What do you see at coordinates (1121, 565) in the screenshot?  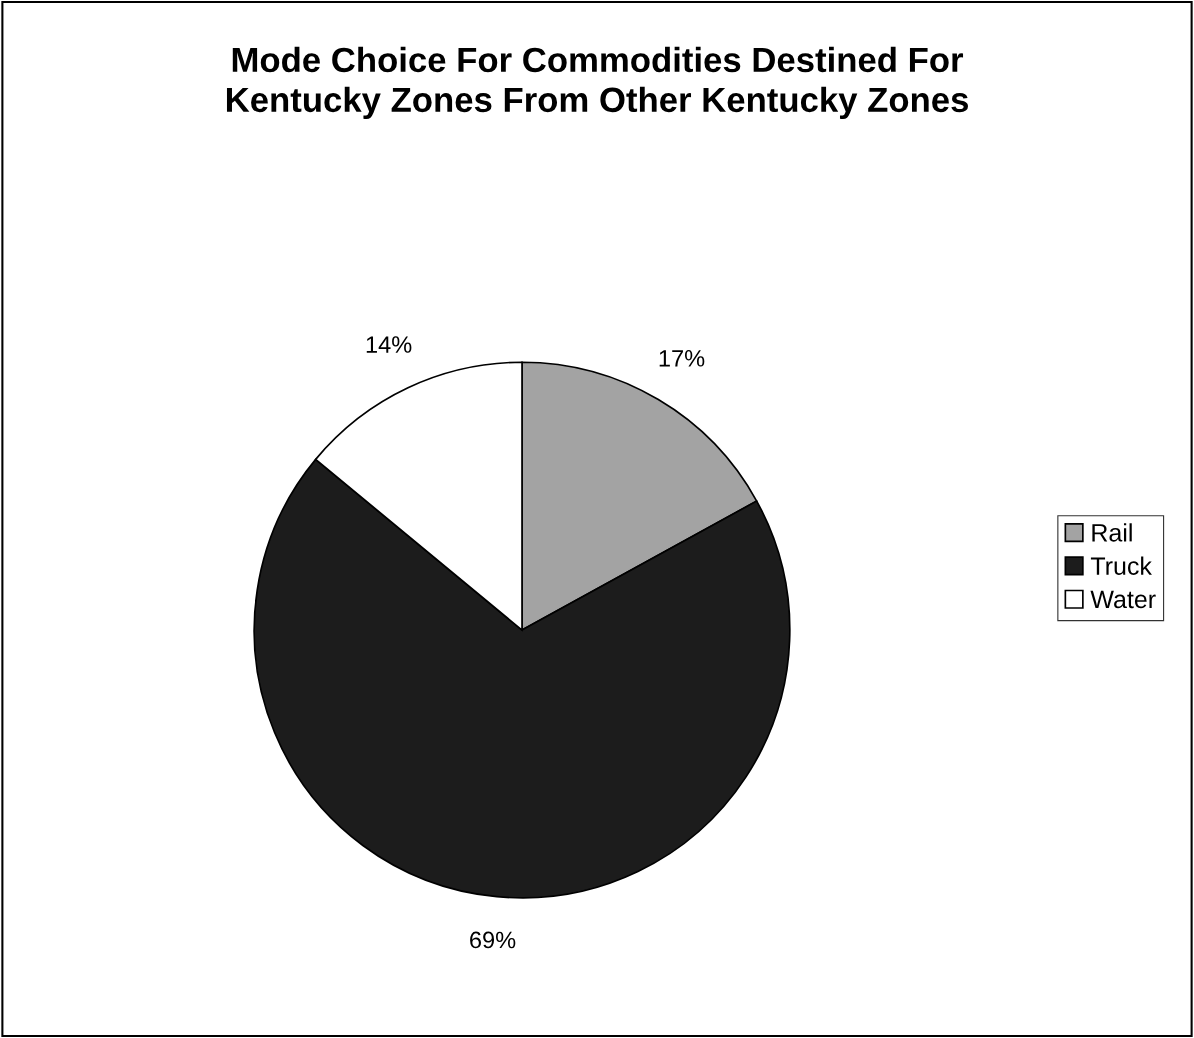 I see `legend-label: Truck` at bounding box center [1121, 565].